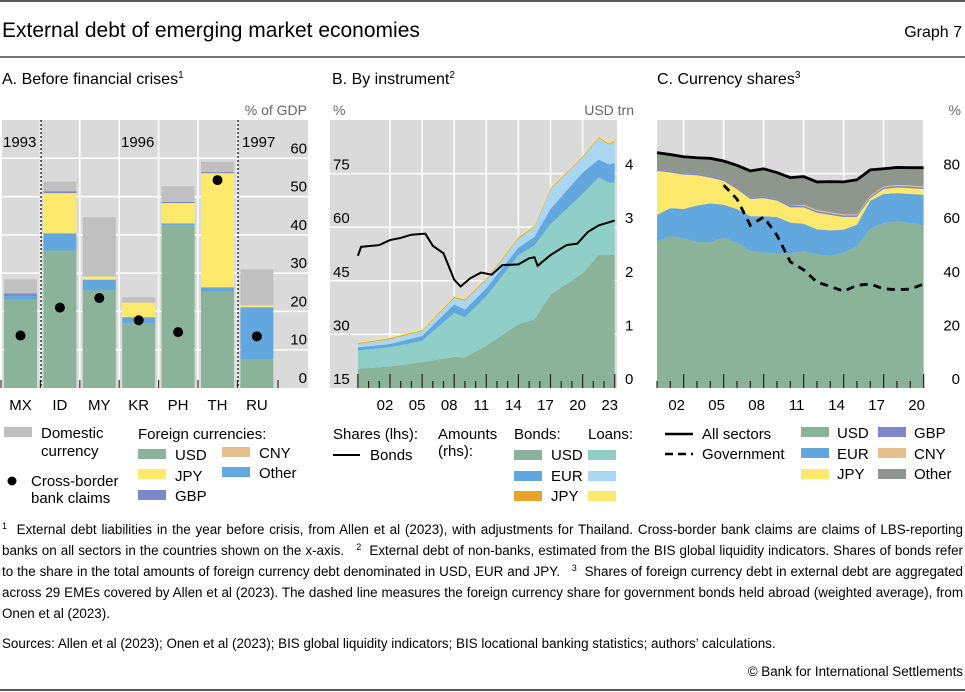 The width and height of the screenshot is (965, 692). Describe the element at coordinates (60, 319) in the screenshot. I see `bar-segment-usd-ID` at that location.